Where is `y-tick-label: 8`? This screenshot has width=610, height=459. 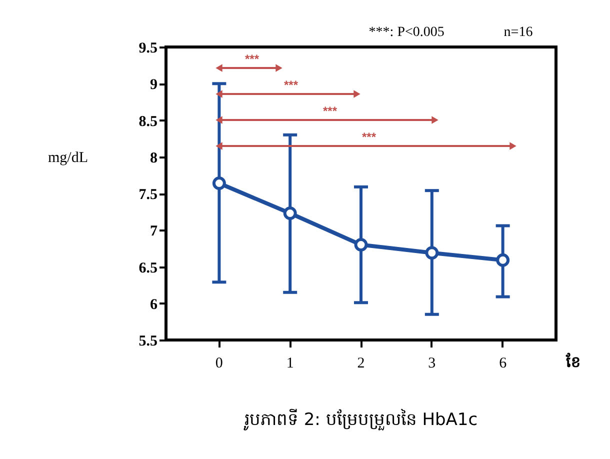 y-tick-label: 8 is located at coordinates (154, 158).